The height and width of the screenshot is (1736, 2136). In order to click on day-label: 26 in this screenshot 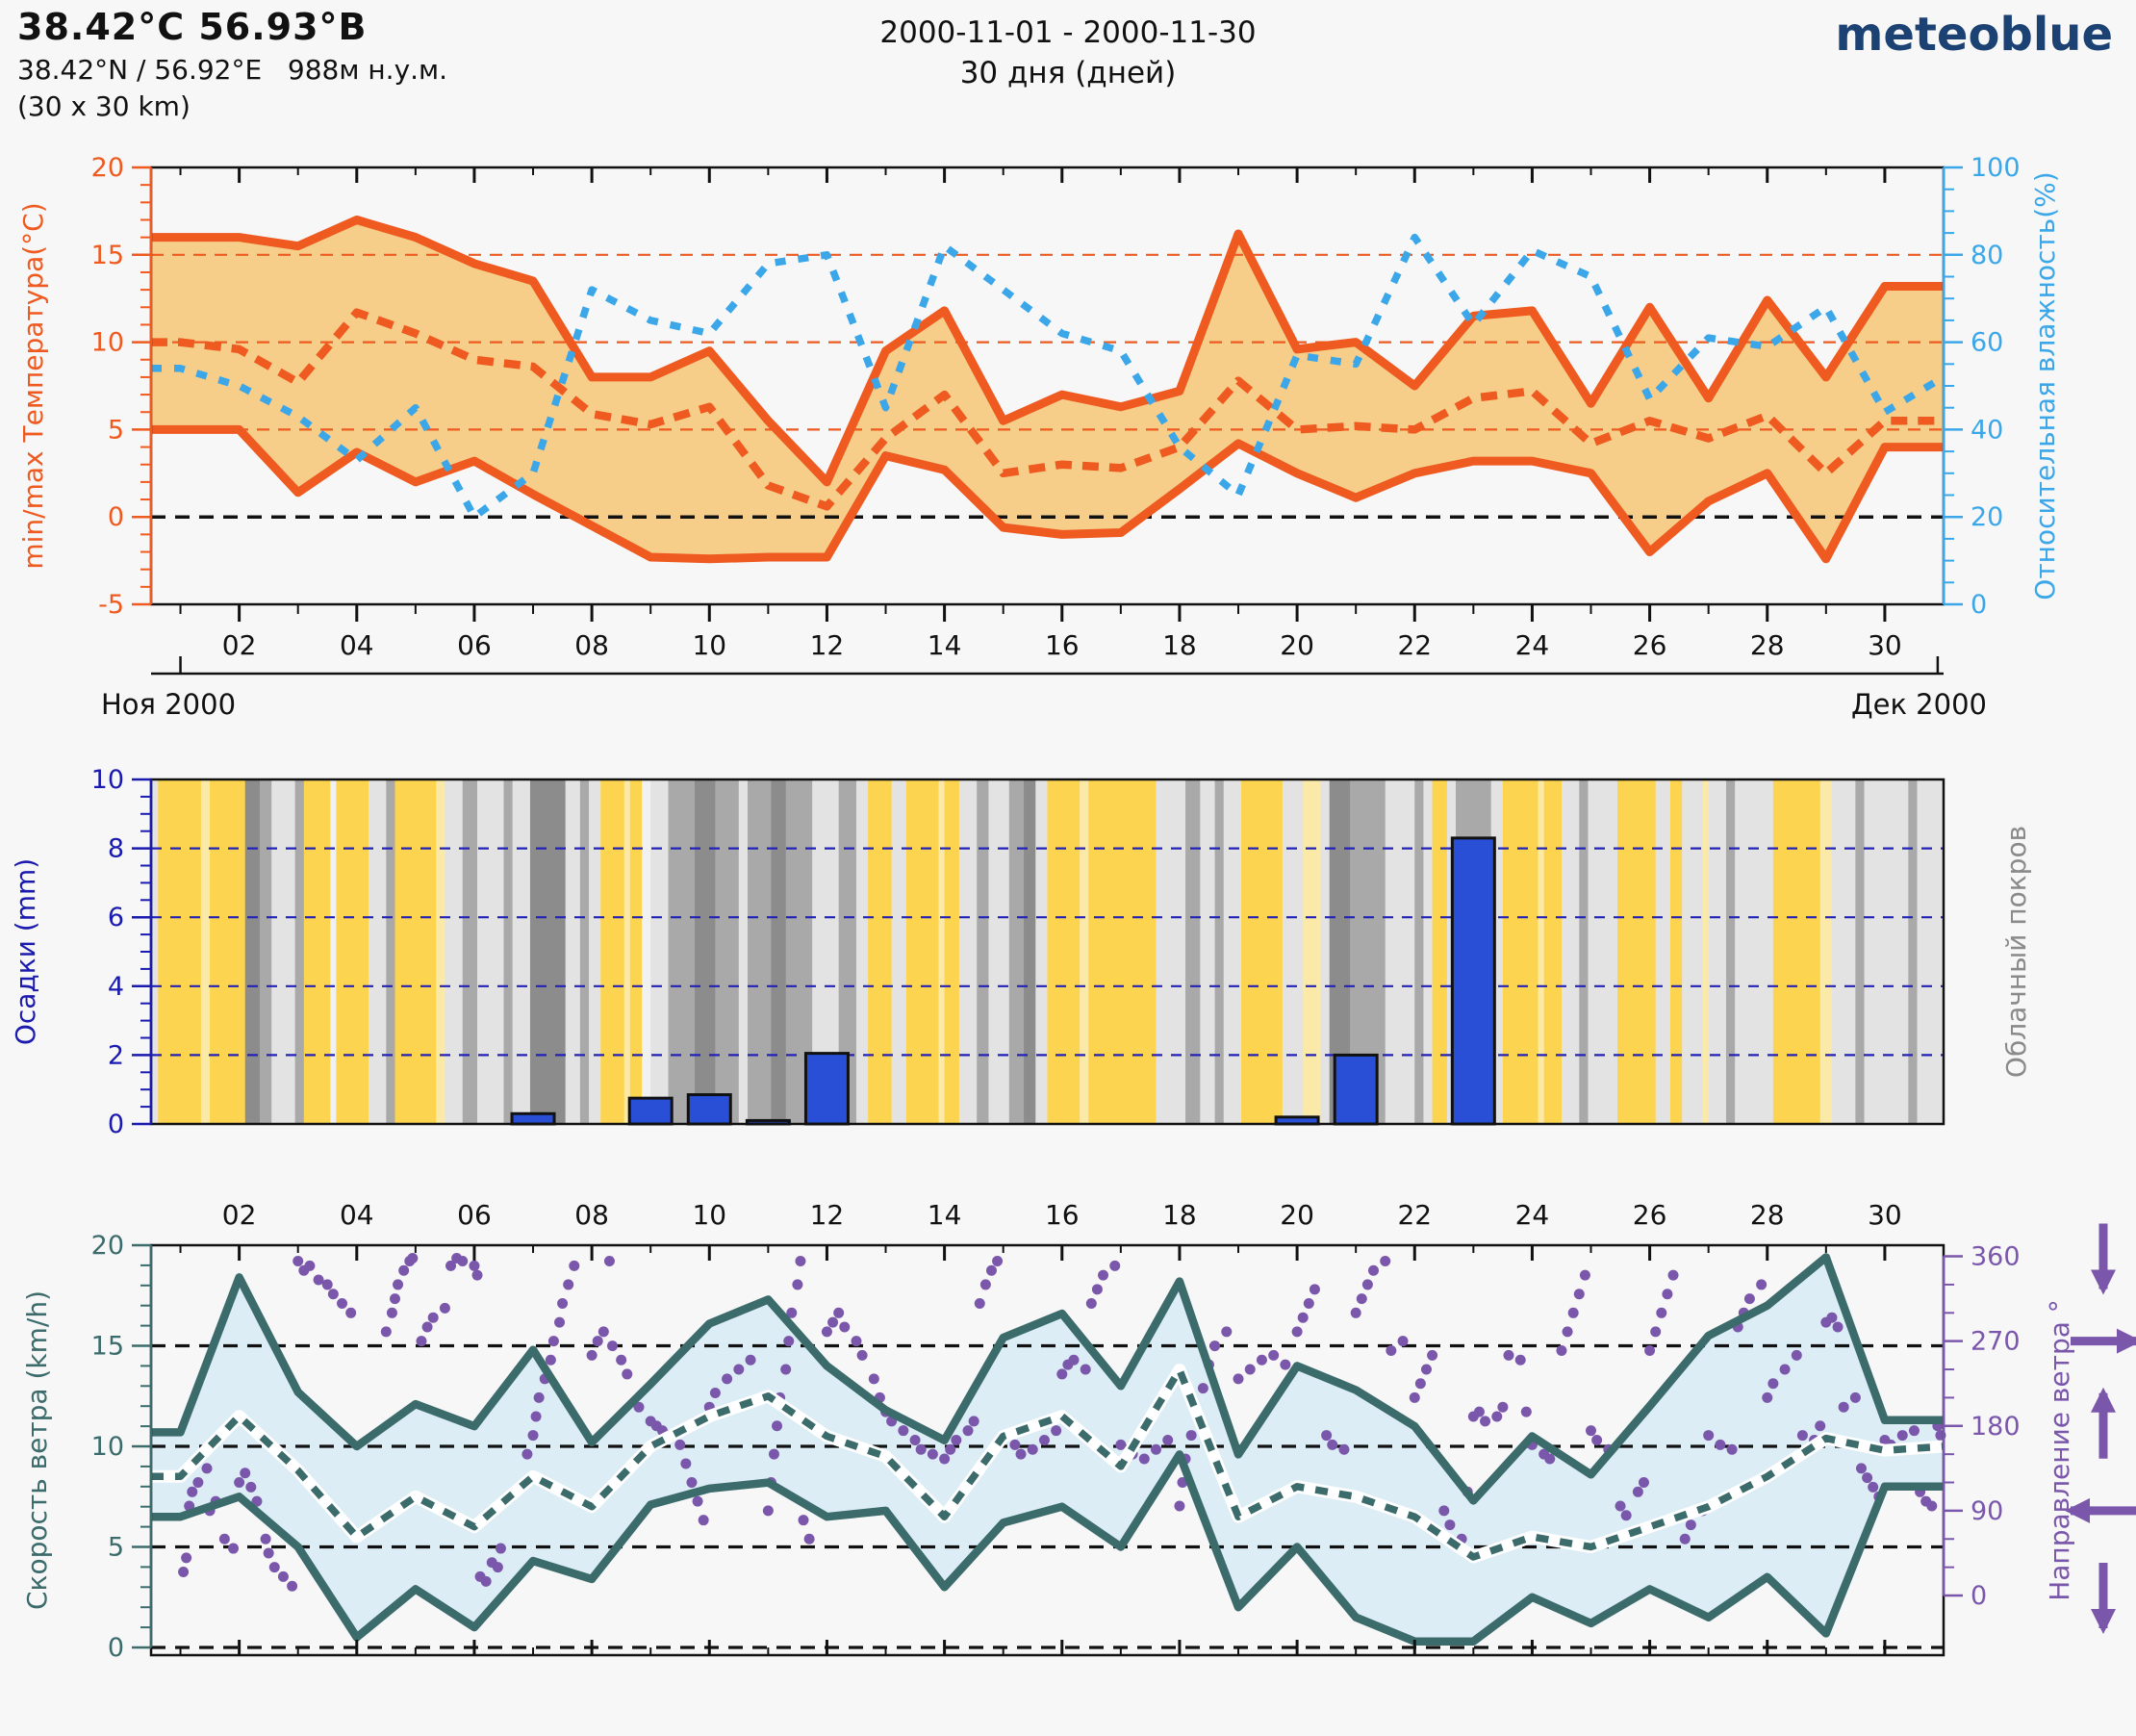, I will do `click(1650, 645)`.